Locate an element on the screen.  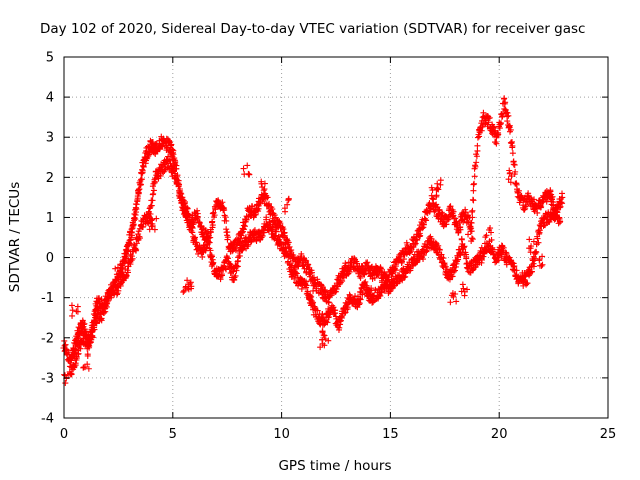
x-tick-label: 0 is located at coordinates (64, 434).